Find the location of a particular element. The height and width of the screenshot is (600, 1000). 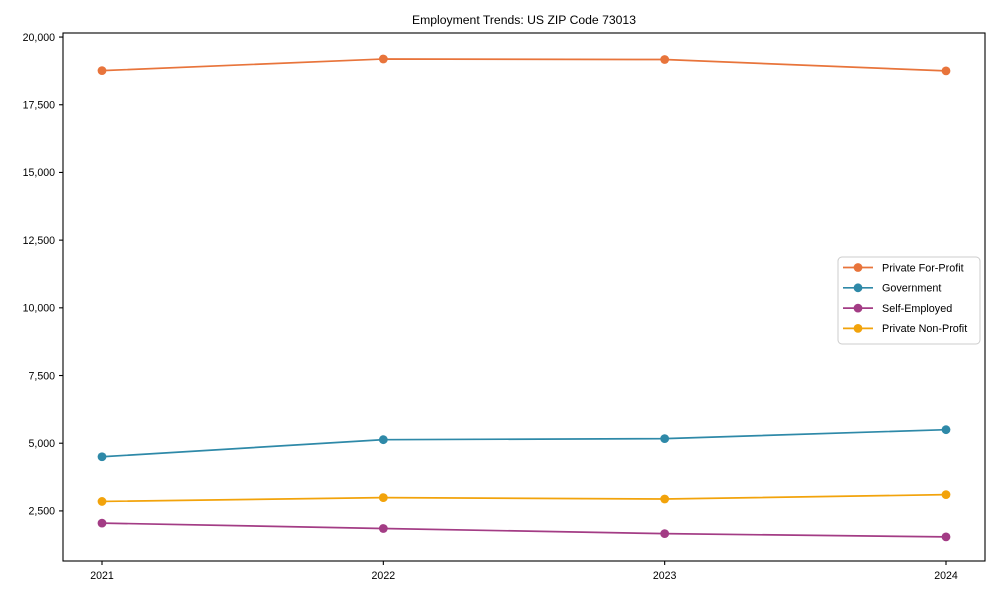

series-marker-self-employed-2023 is located at coordinates (665, 534).